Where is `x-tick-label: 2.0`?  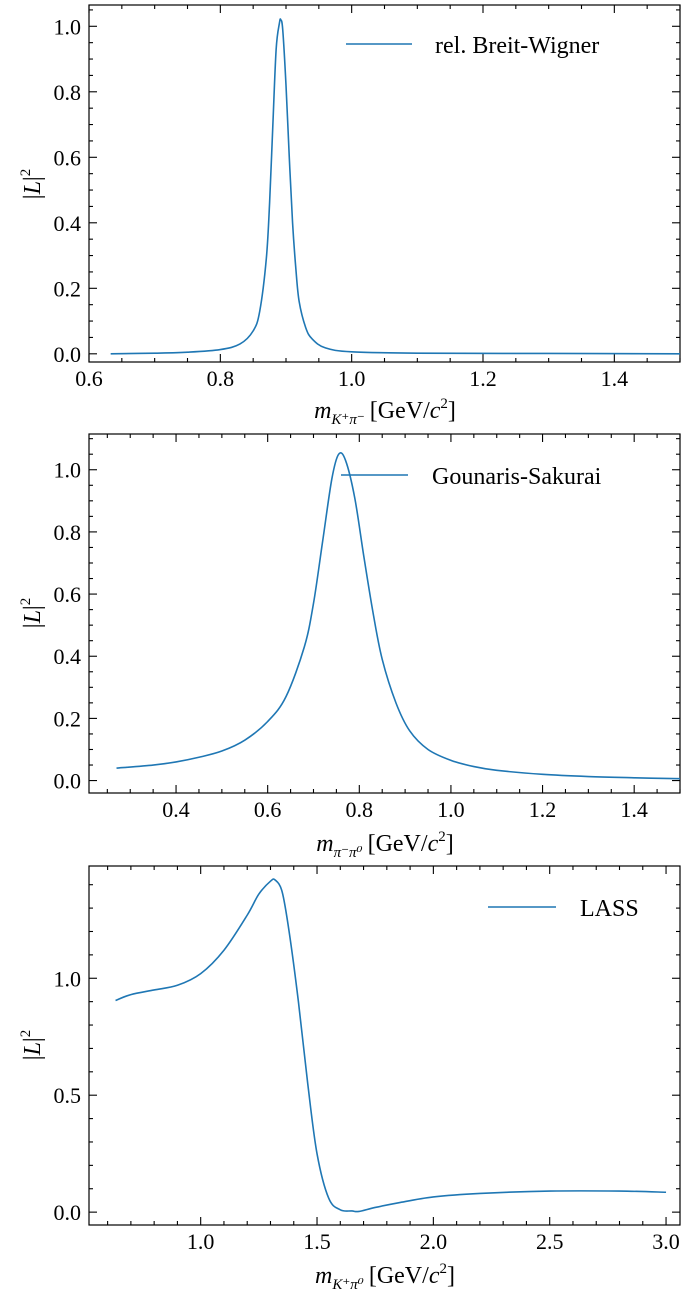 x-tick-label: 2.0 is located at coordinates (434, 1241).